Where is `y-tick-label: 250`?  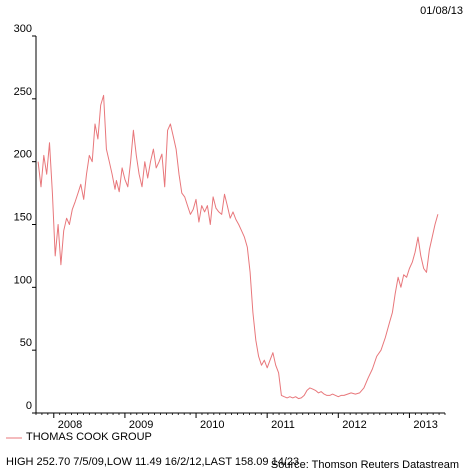 y-tick-label: 250 is located at coordinates (23, 92).